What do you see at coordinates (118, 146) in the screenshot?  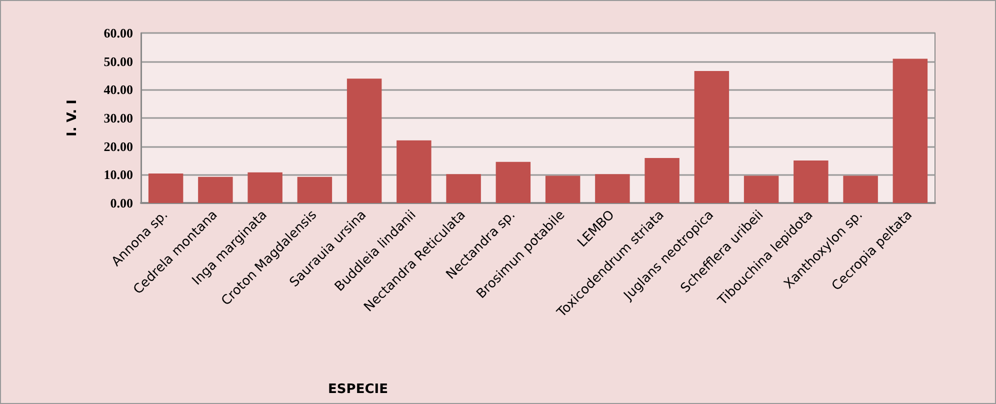 I see `y-tick-label: 20.00` at bounding box center [118, 146].